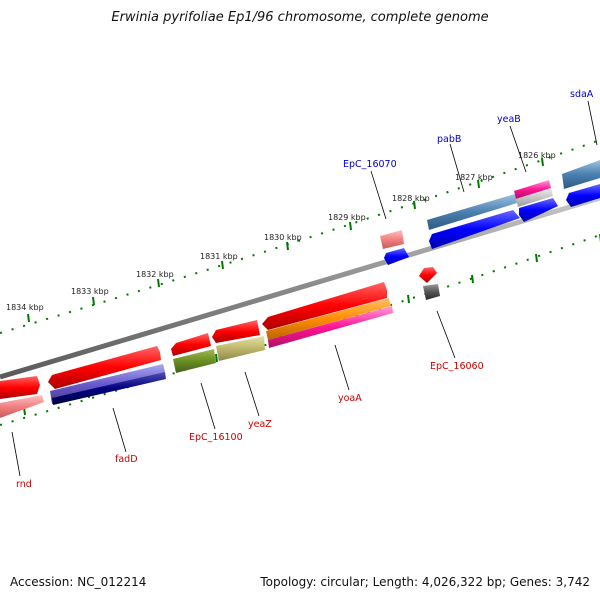 This screenshot has height=600, width=600. I want to click on gene-pabB-track2, so click(474, 229).